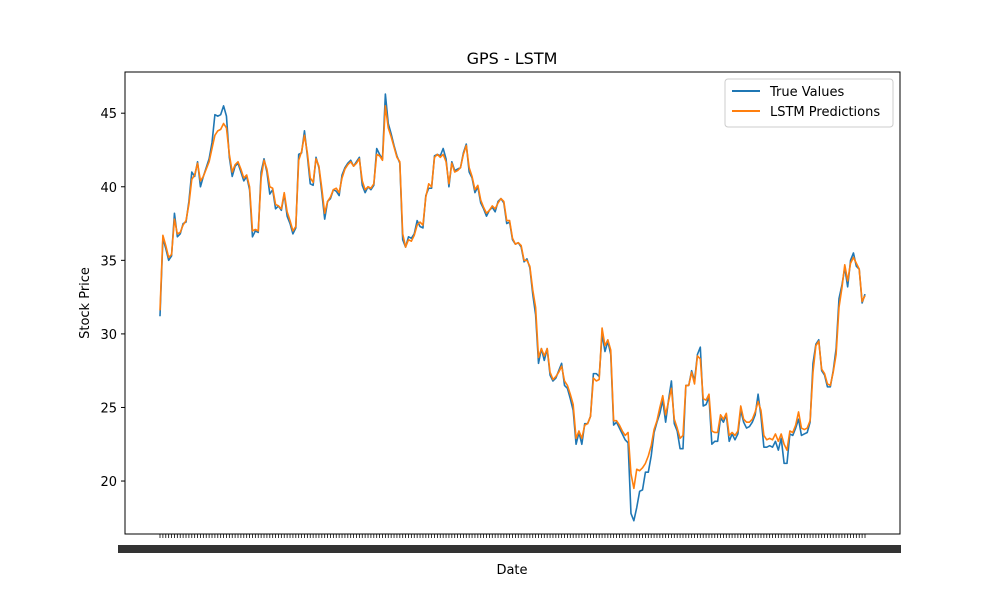 This screenshot has height=600, width=1000. Describe the element at coordinates (112, 298) in the screenshot. I see `y-axis-ticks: 20 25 30 35 40 45` at that location.